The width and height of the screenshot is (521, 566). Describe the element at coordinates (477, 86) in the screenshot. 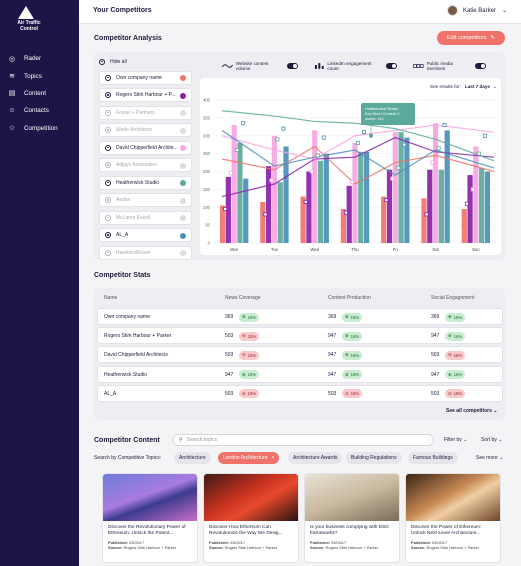

I see `results-value: Last 7 days` at that location.